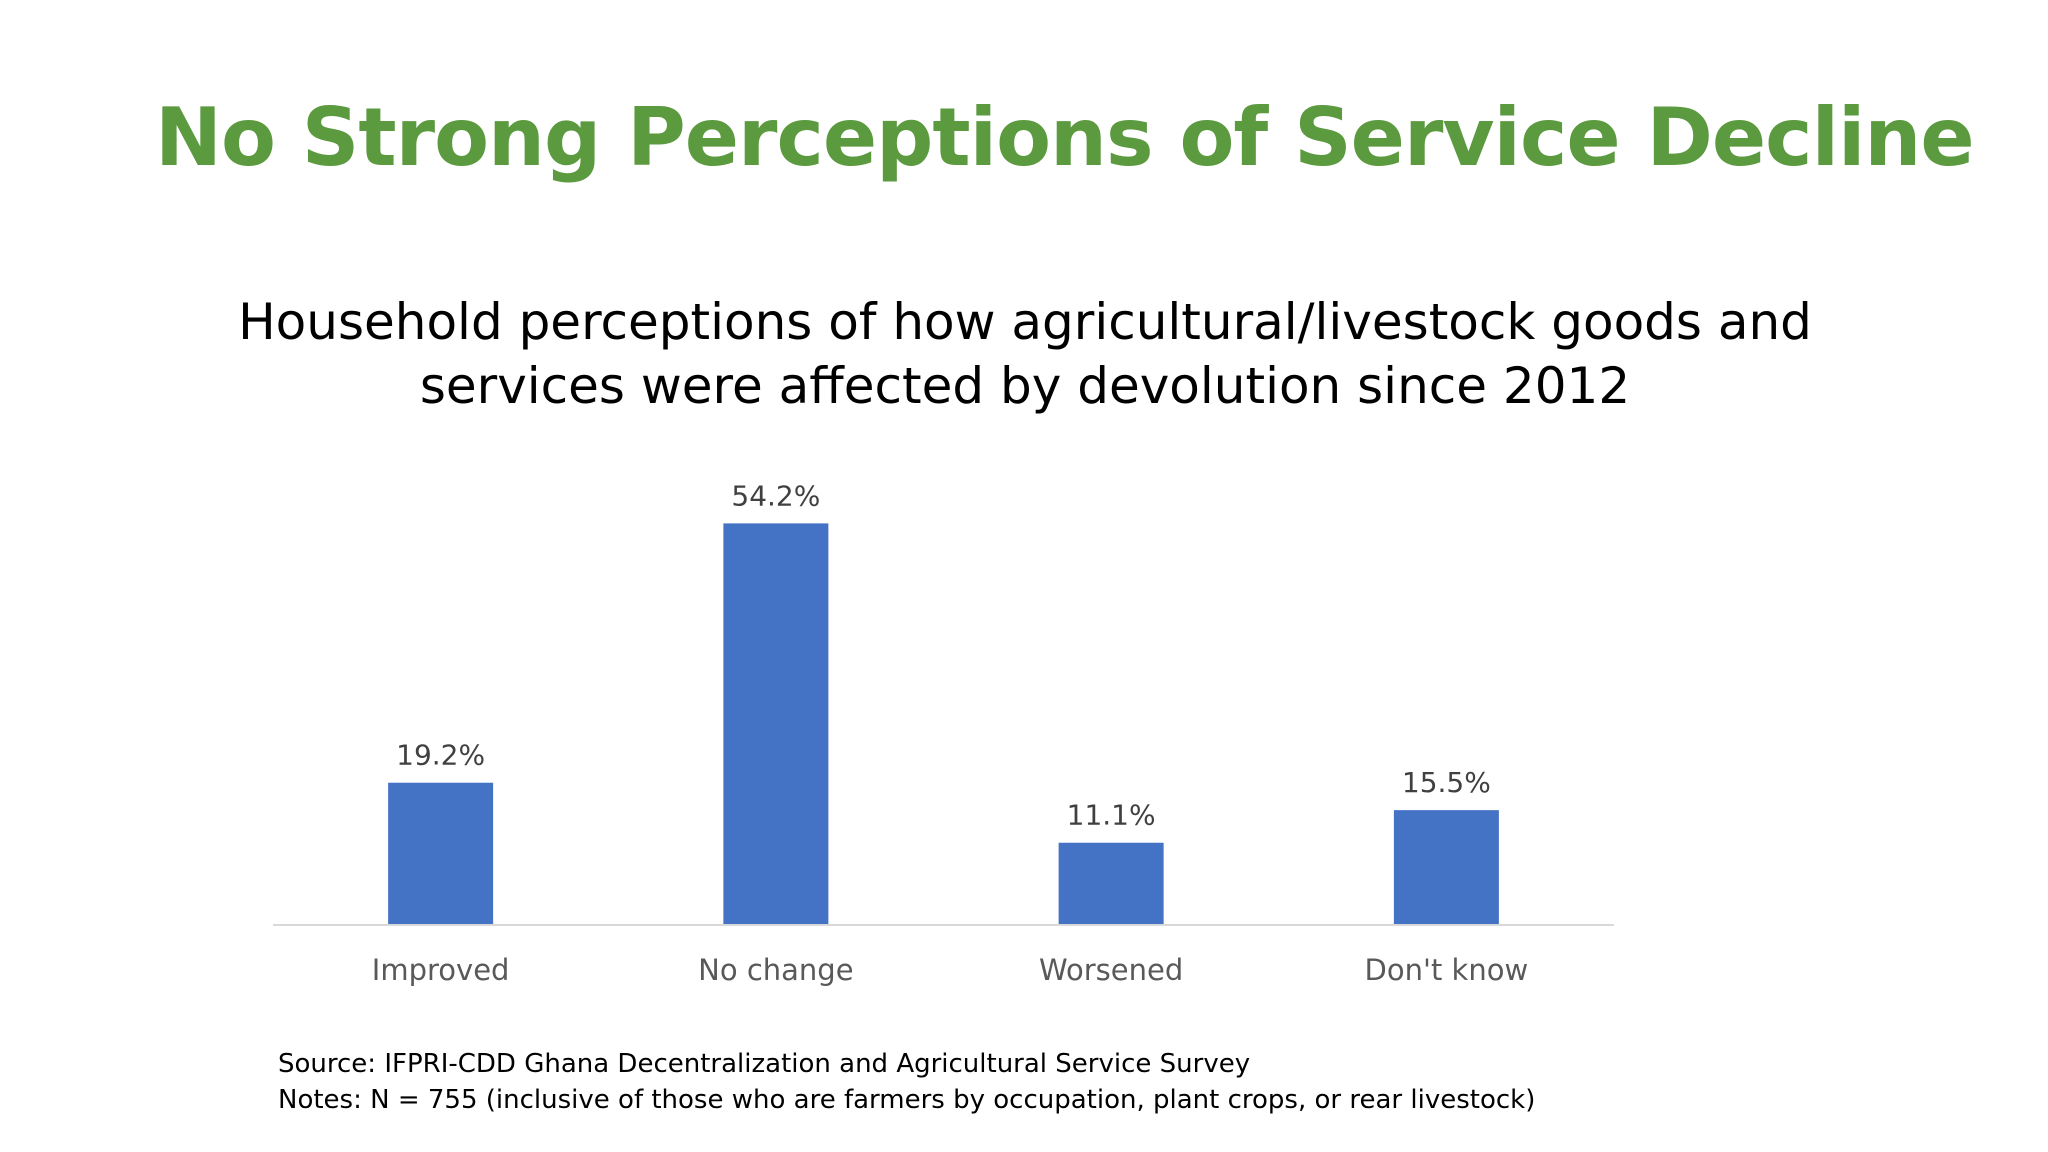 This screenshot has height=1152, width=2048. I want to click on data-label: 54.2%, so click(775, 495).